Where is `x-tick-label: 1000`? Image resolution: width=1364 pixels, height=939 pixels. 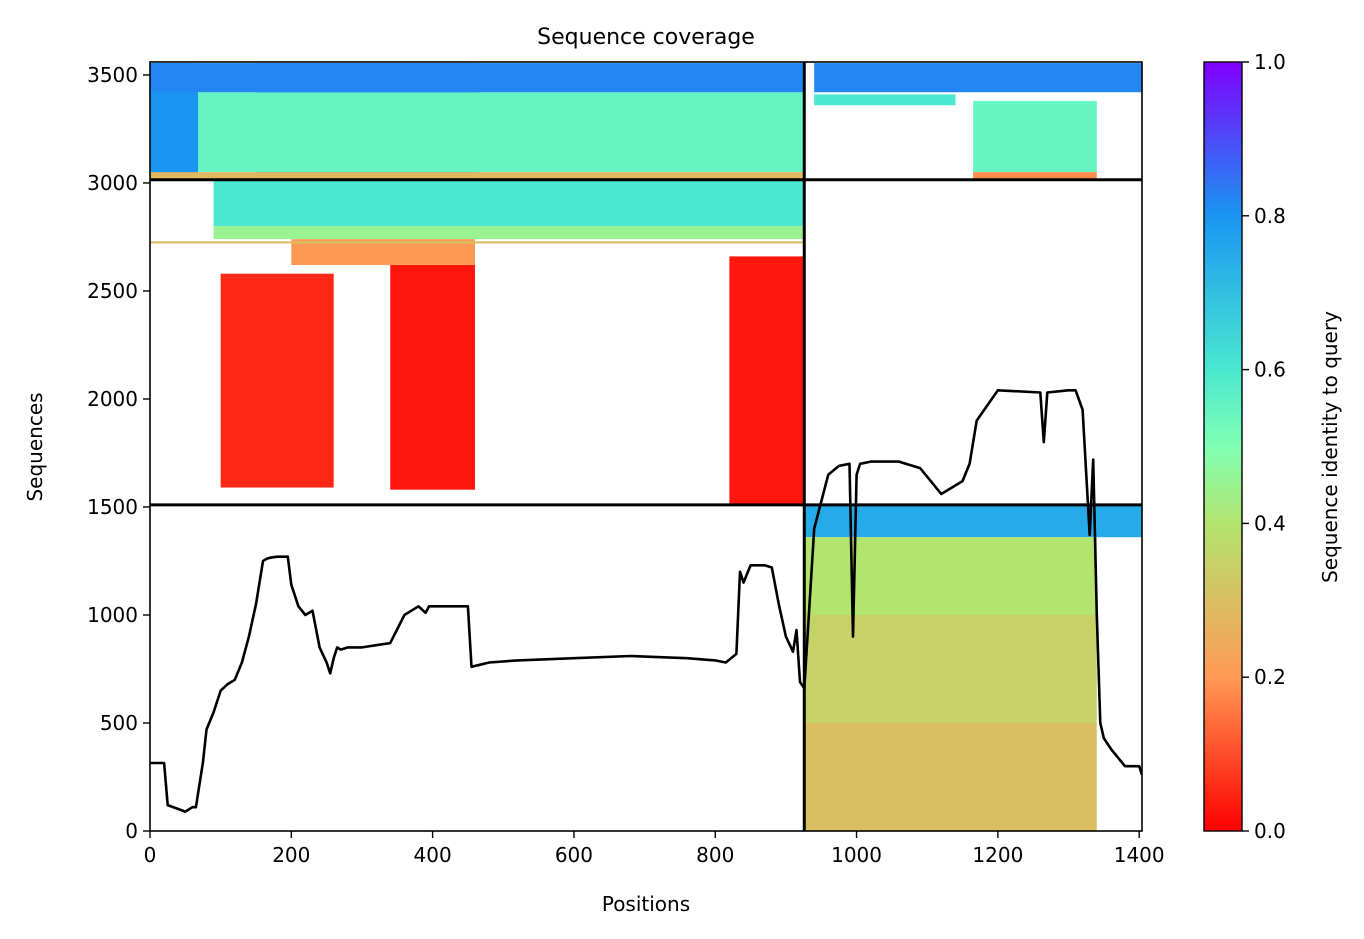 x-tick-label: 1000 is located at coordinates (856, 855).